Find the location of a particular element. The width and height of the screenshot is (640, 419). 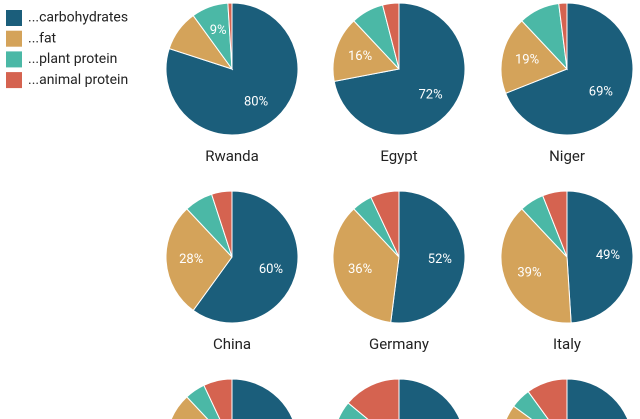

legend-text: ...carbohydrates is located at coordinates (78, 18).